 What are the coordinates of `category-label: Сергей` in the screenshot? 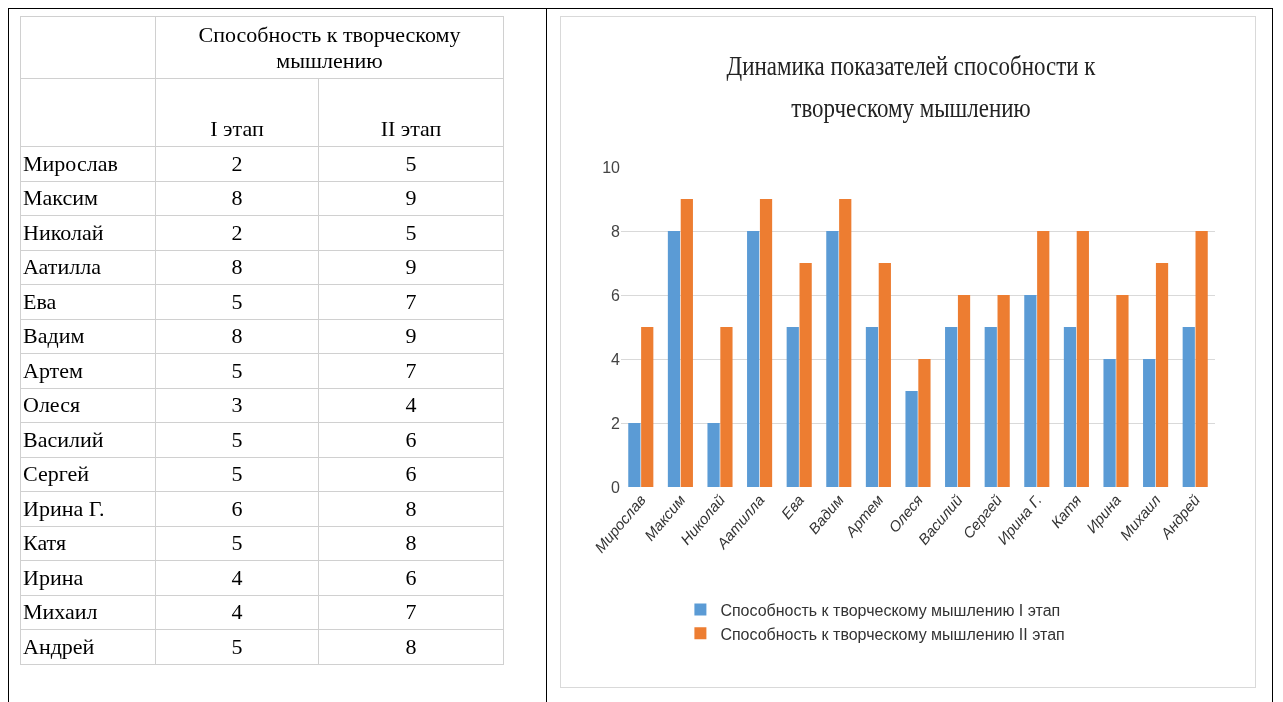 It's located at (88, 474).